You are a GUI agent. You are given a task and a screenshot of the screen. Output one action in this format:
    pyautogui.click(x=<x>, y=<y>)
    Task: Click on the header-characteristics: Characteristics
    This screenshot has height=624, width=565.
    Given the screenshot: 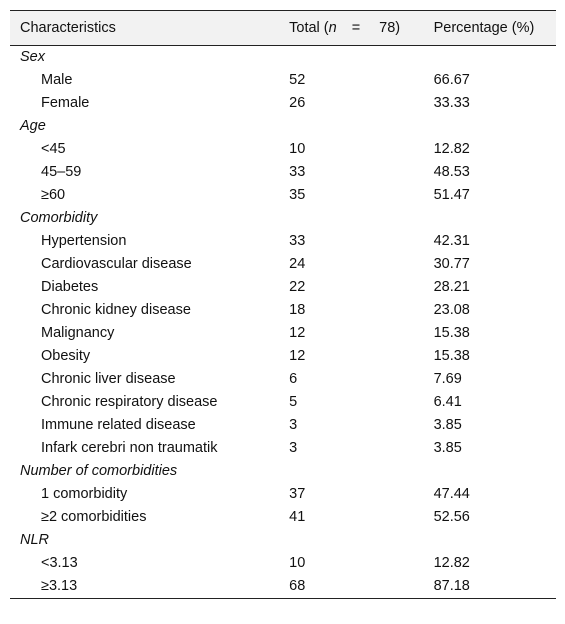 What is the action you would take?
    pyautogui.click(x=68, y=28)
    